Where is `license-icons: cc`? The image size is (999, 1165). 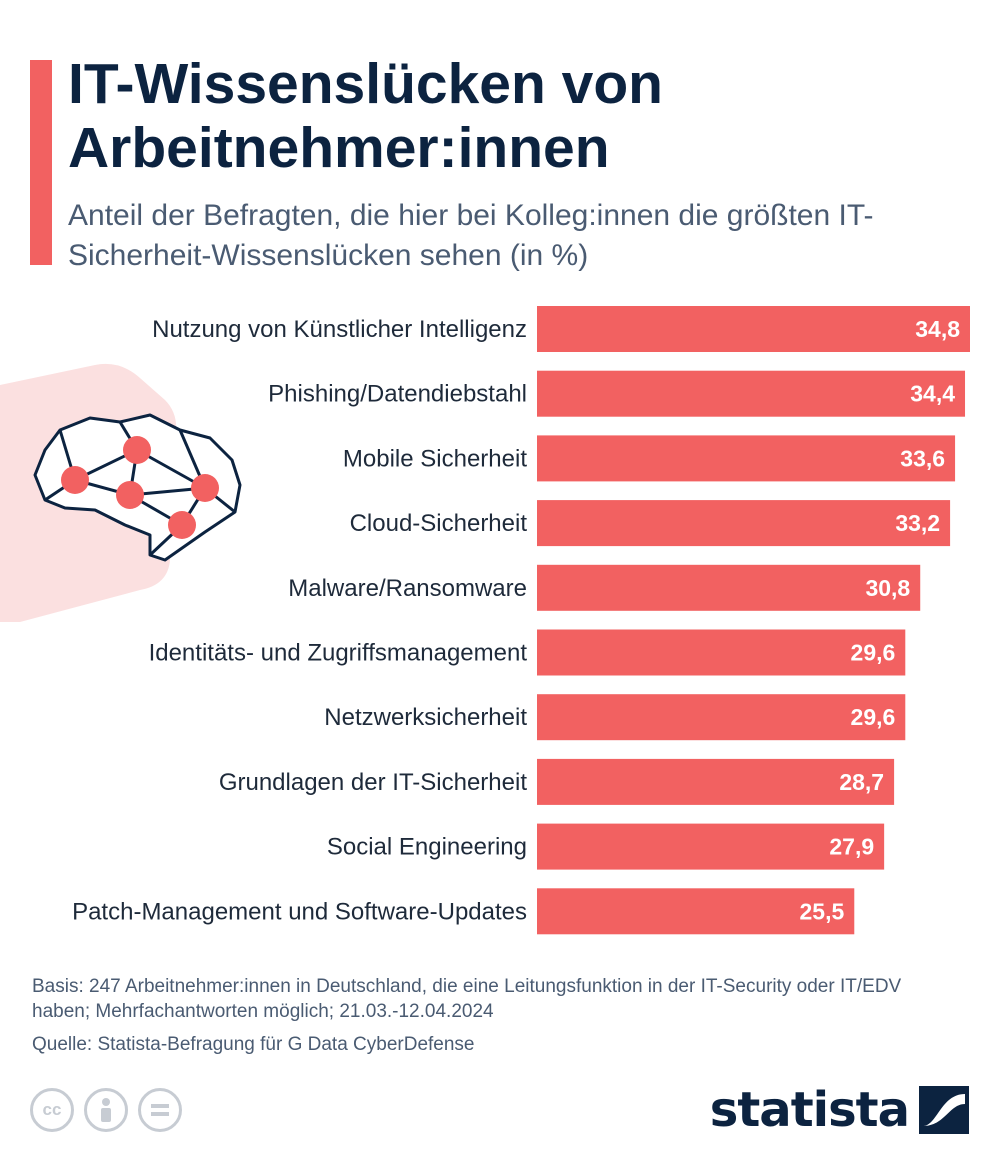 license-icons: cc is located at coordinates (106, 1112).